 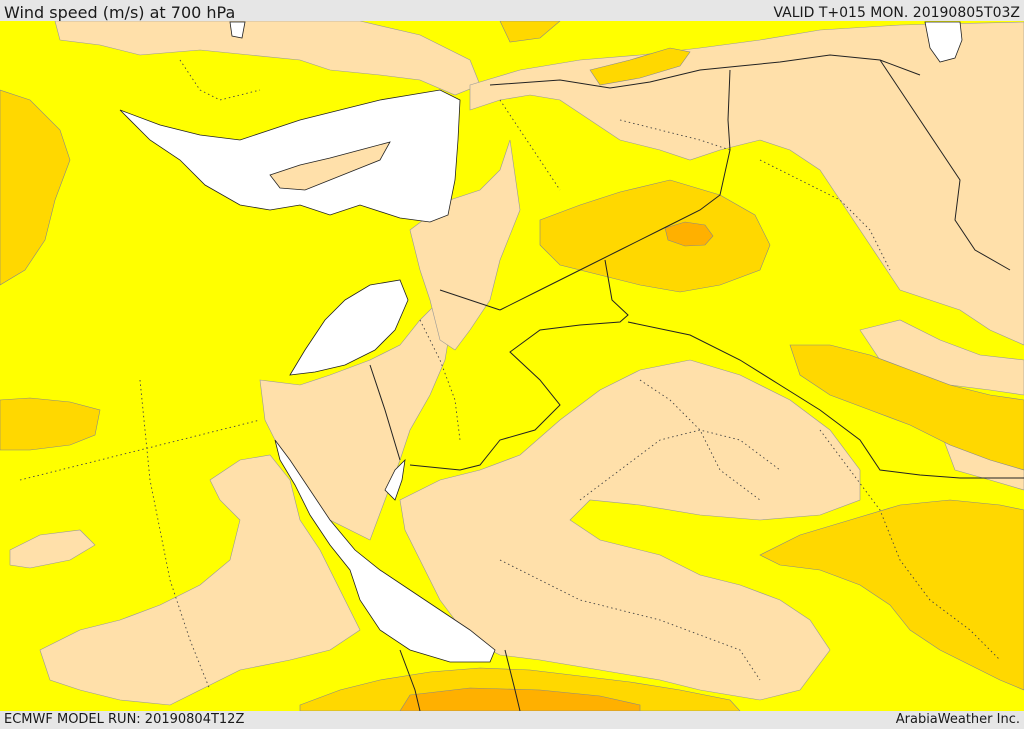 I want to click on model-run-label: ECMWF MODEL RUN: 20190804T12Z, so click(x=124, y=719).